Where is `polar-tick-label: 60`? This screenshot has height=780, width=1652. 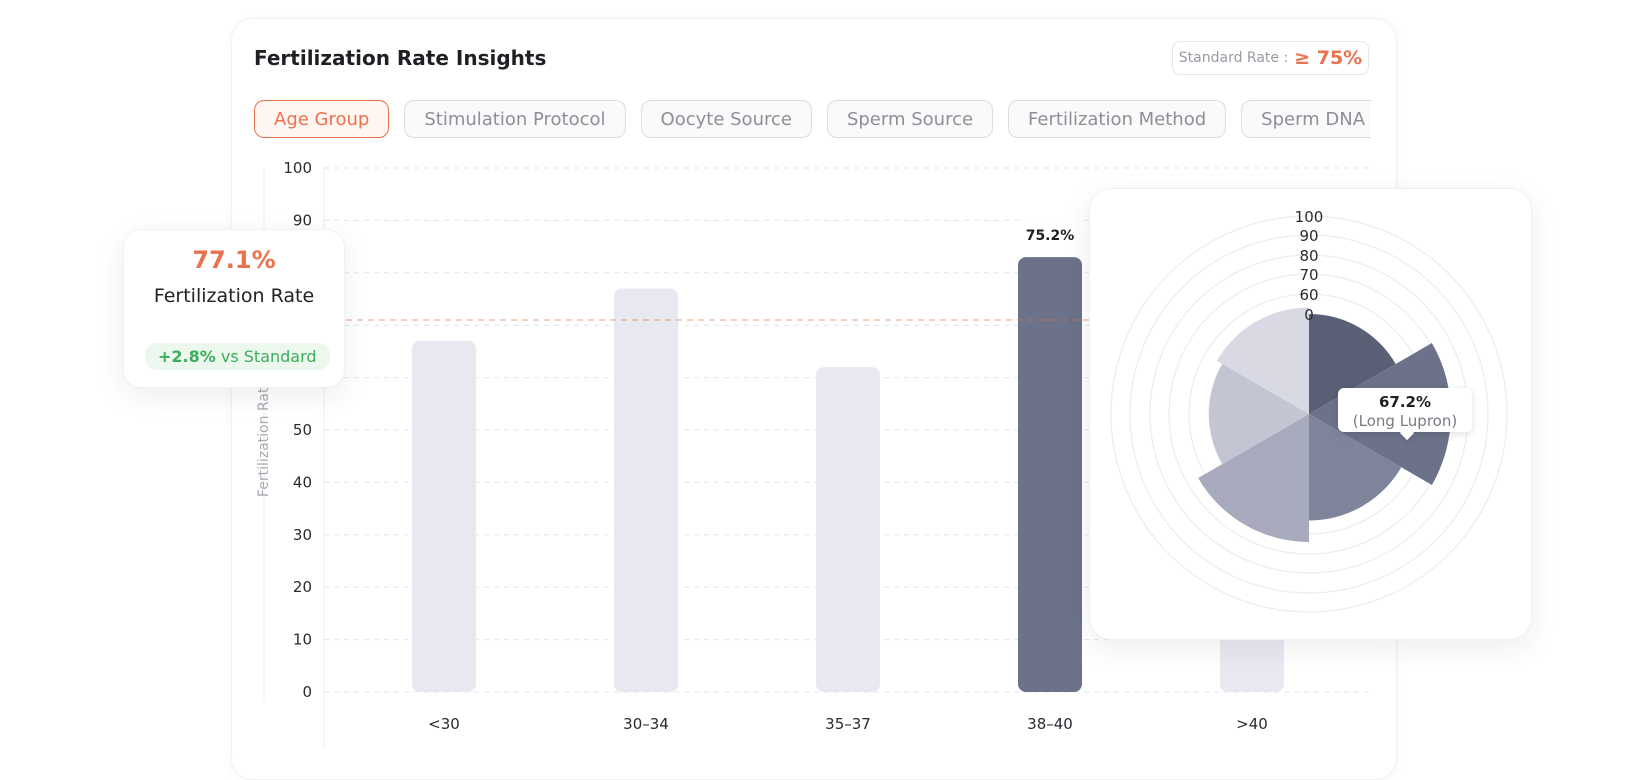
polar-tick-label: 60 is located at coordinates (1308, 295).